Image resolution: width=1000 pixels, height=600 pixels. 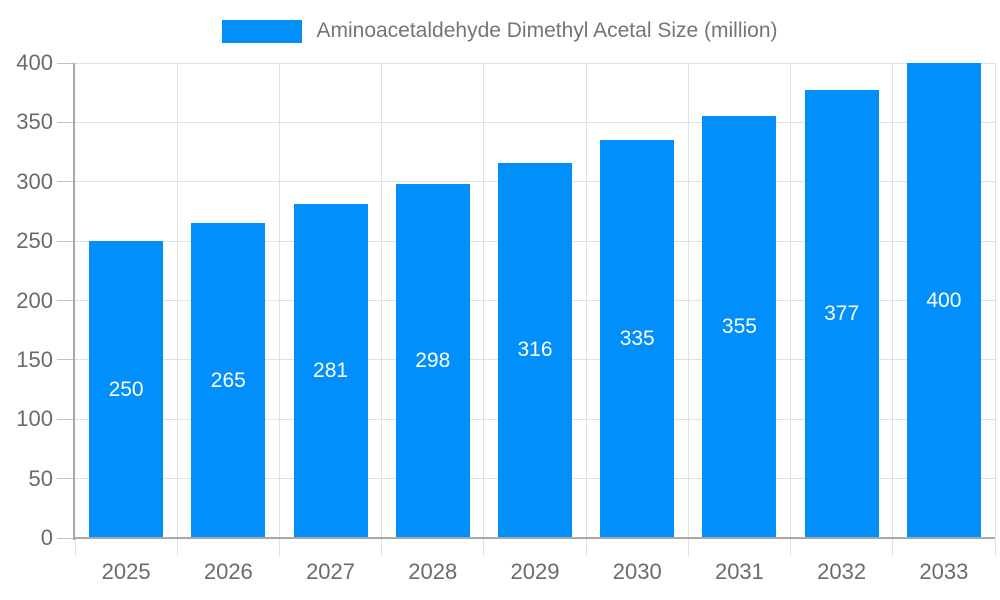 I want to click on y-axis-label: 50, so click(x=40, y=478).